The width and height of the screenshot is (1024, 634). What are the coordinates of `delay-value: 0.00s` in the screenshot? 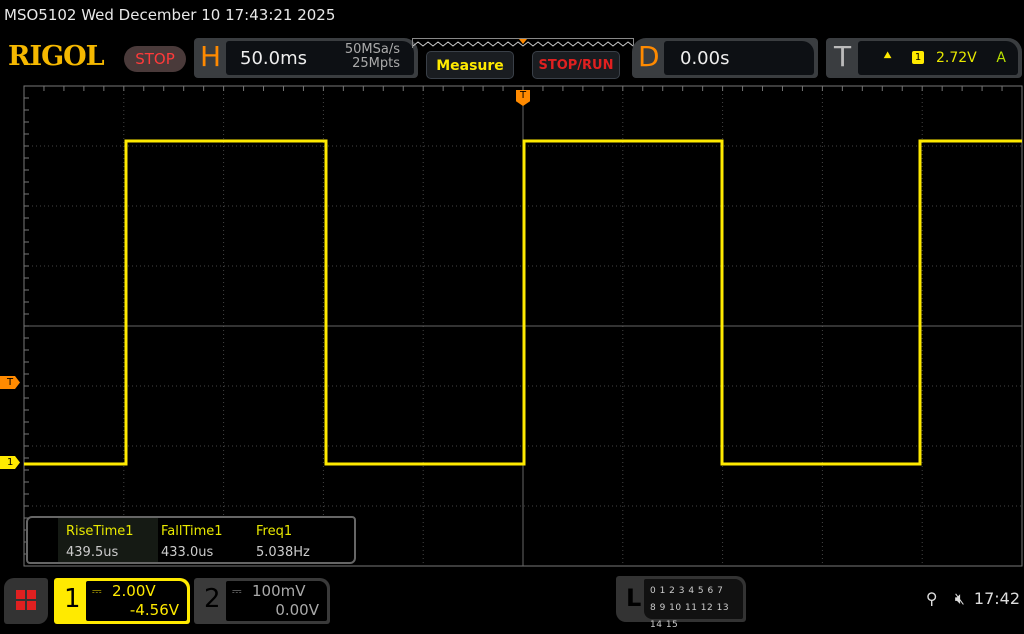 It's located at (705, 58).